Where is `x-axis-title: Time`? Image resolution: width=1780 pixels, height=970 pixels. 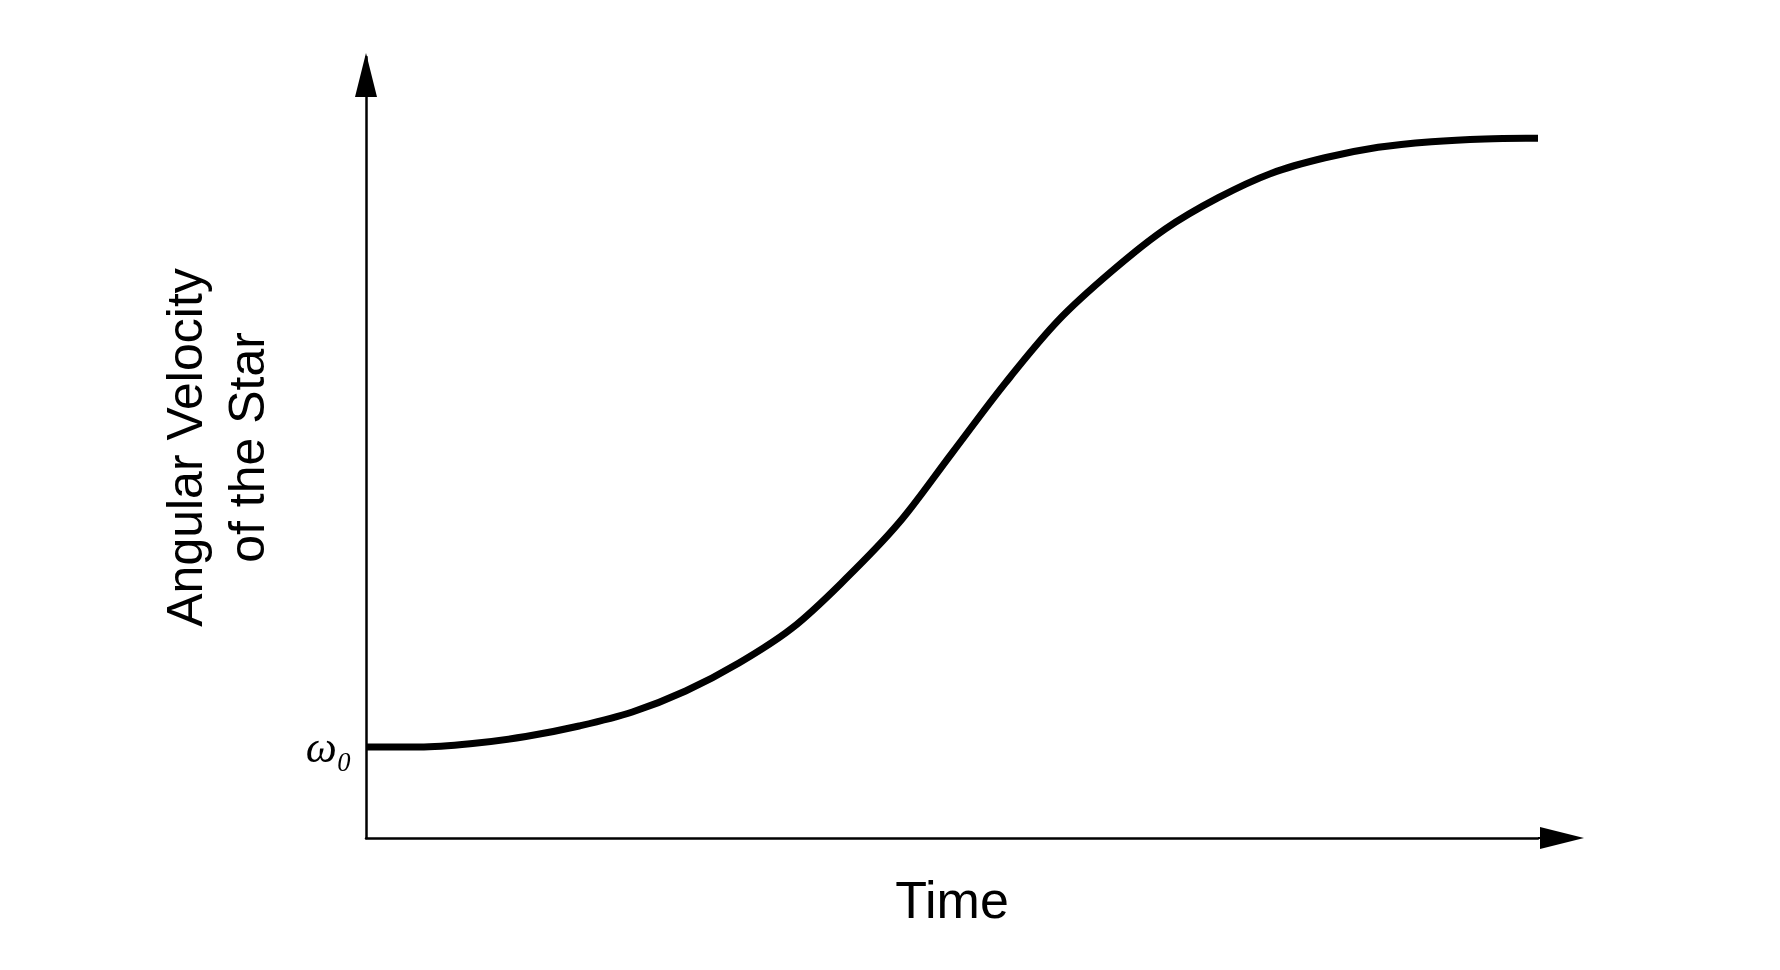
x-axis-title: Time is located at coordinates (952, 900).